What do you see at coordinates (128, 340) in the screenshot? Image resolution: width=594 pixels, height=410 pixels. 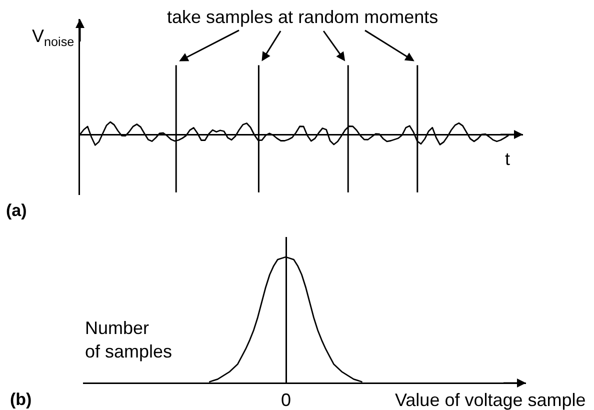 I see `y-axis-title: Number of samples` at bounding box center [128, 340].